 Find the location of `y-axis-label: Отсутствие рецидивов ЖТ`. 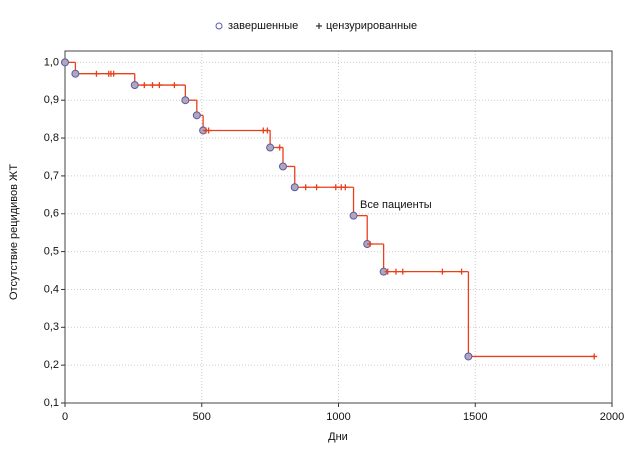

y-axis-label: Отсутствие рецидивов ЖТ is located at coordinates (14, 232).